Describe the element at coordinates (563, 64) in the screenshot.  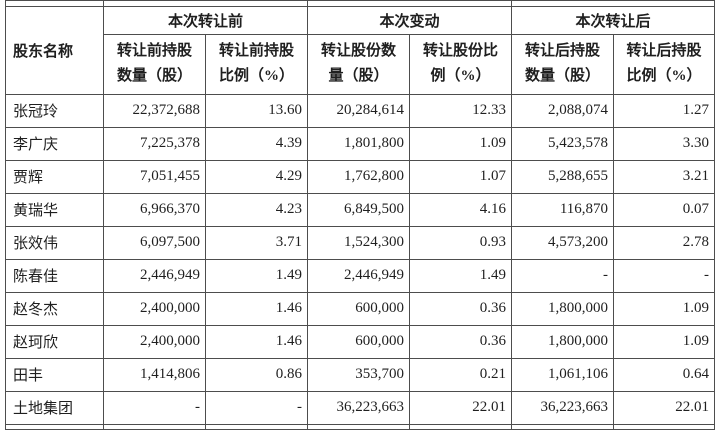
I see `sub-header-post-shares: 转让后持股 数量（股）` at that location.